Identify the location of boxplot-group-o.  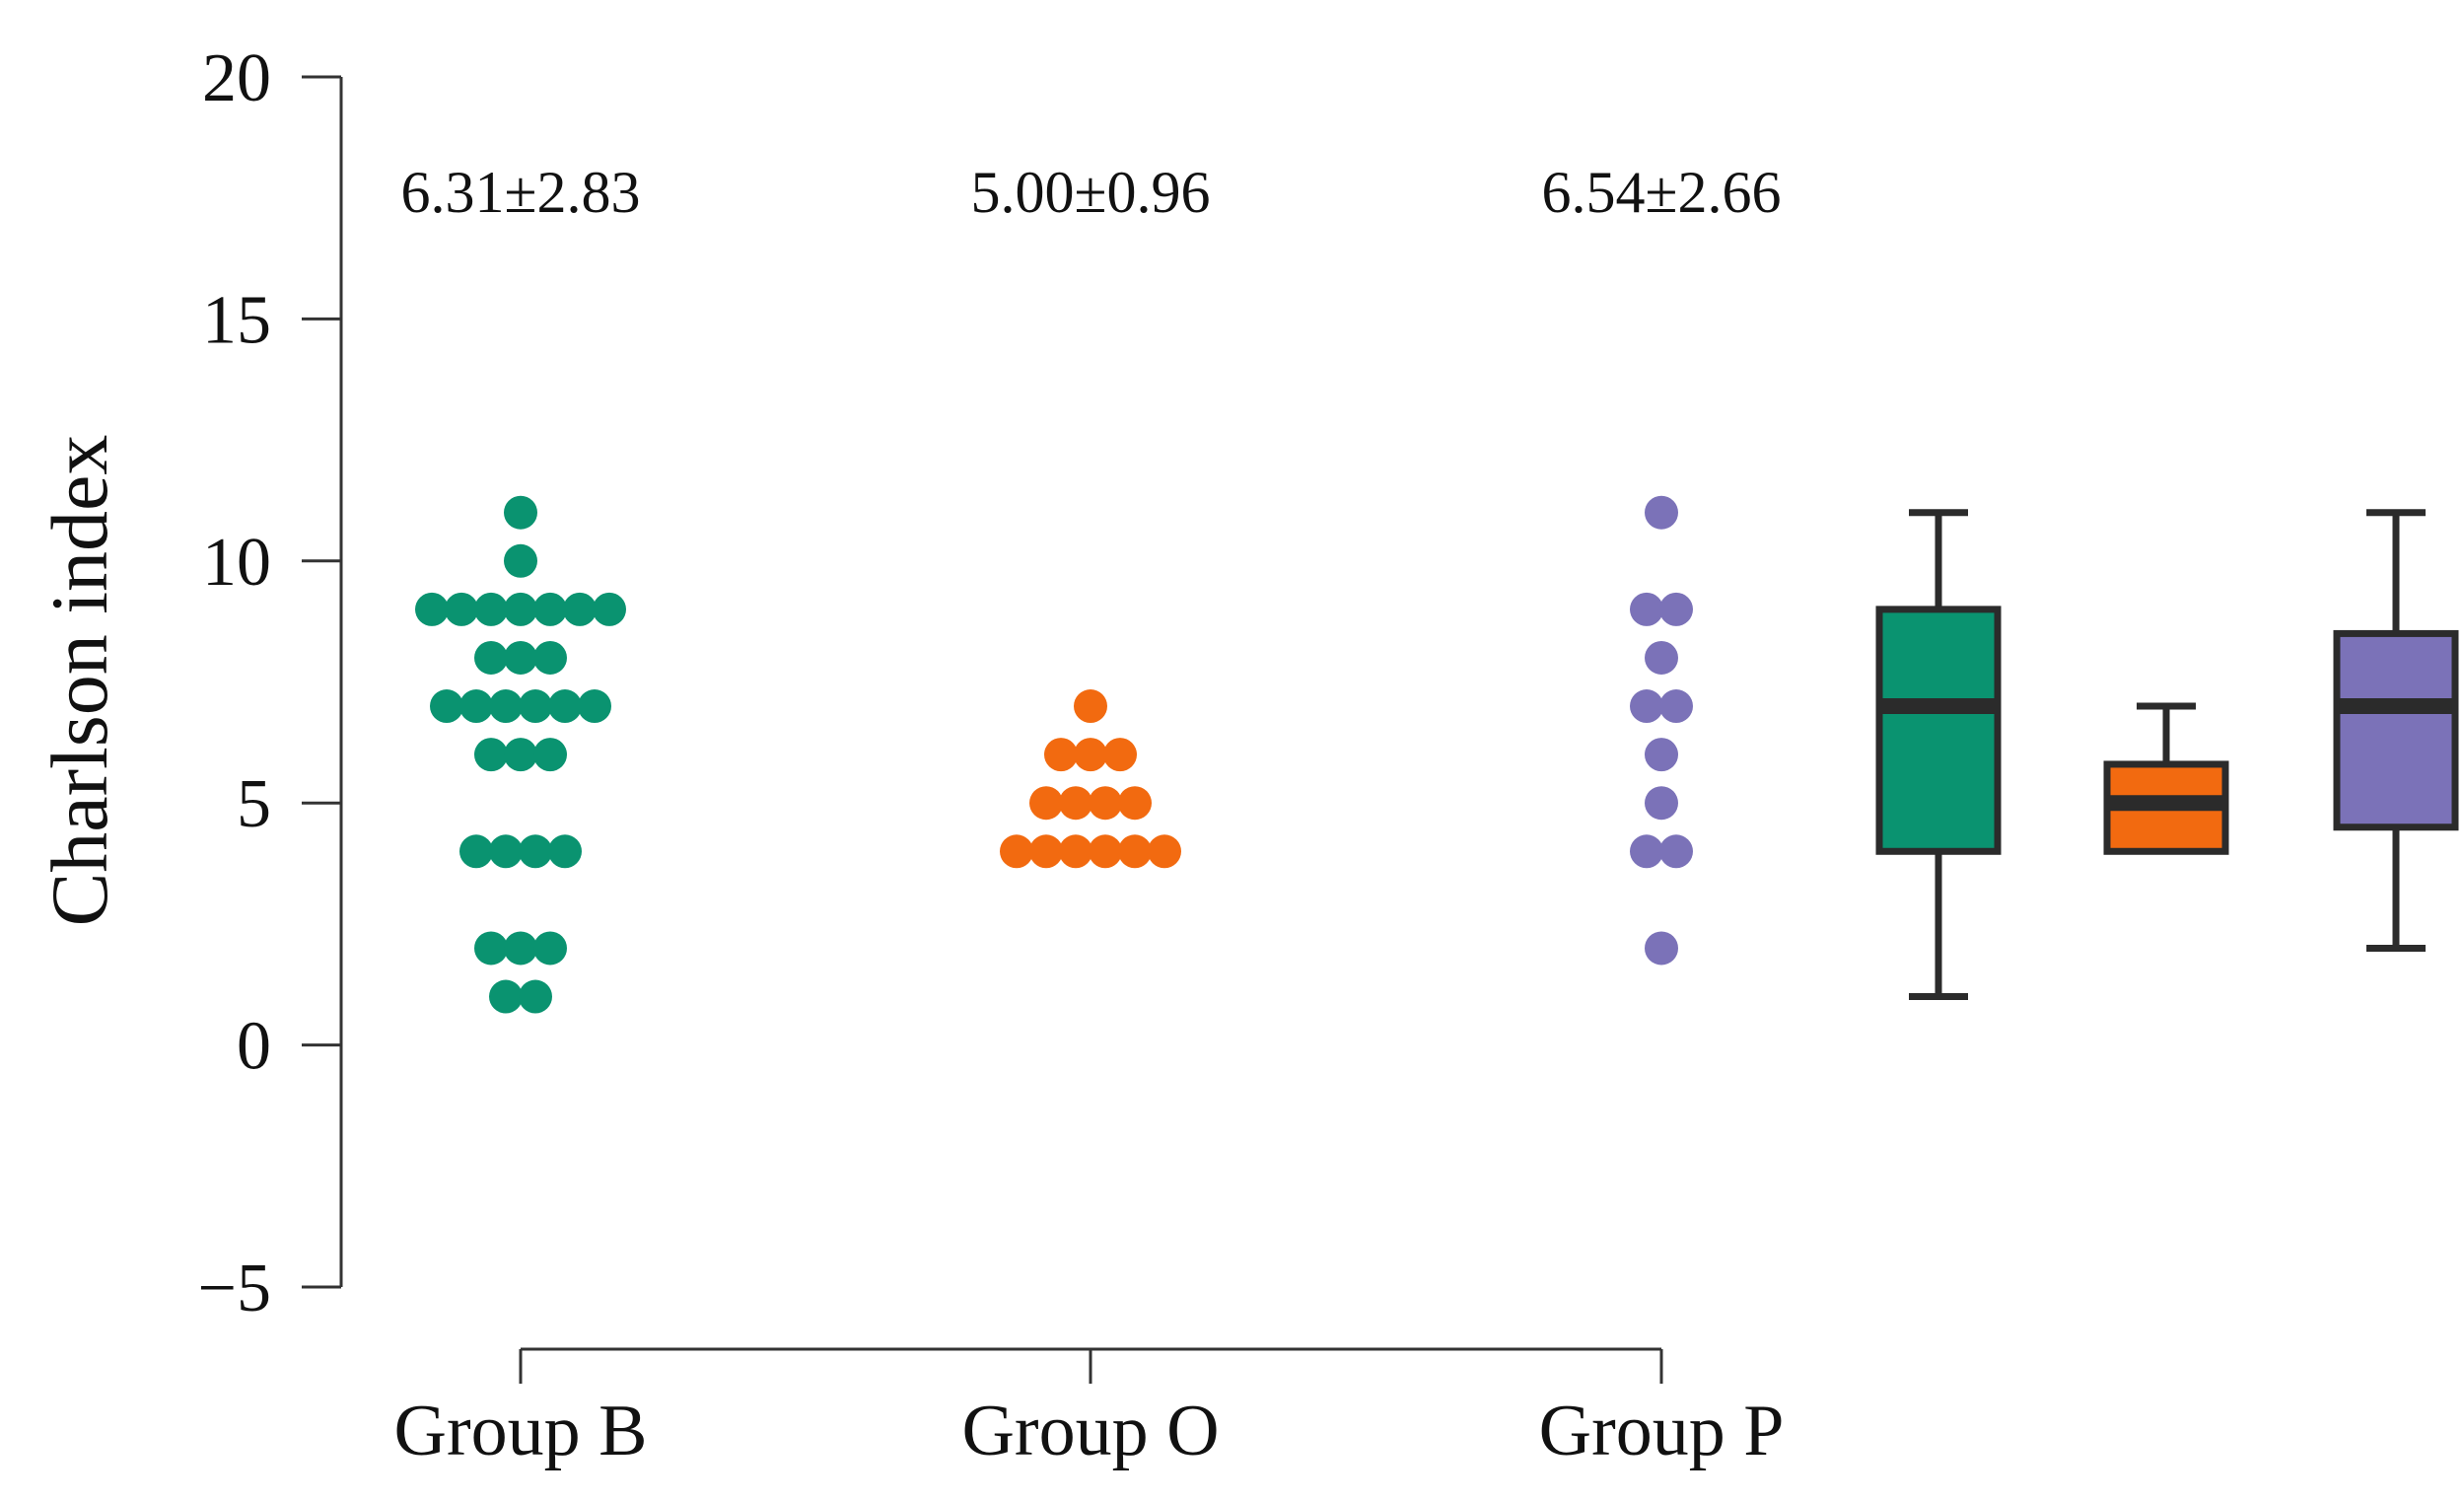
(2166, 778).